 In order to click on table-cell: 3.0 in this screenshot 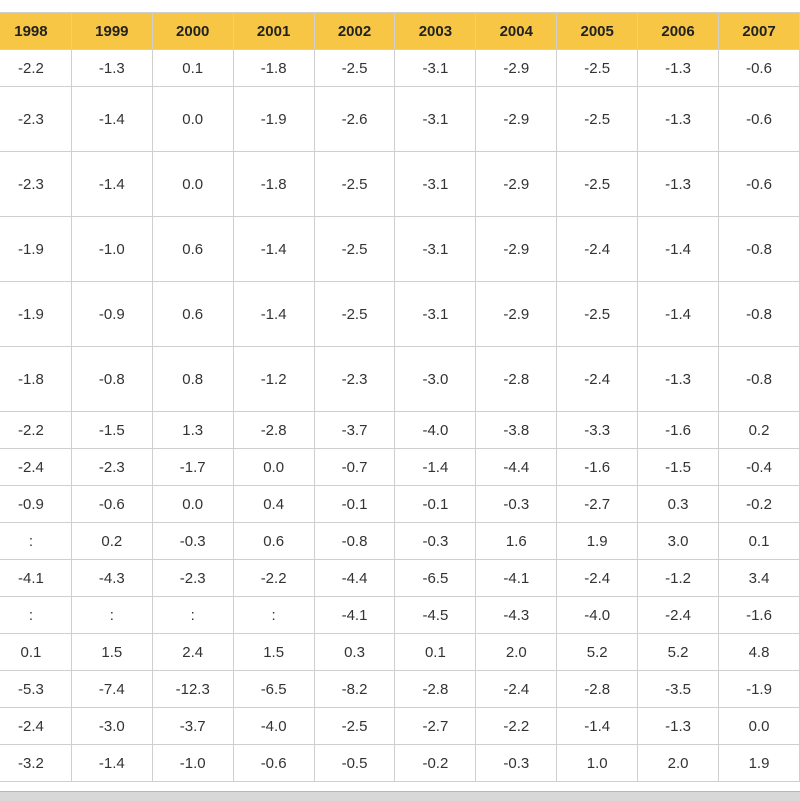, I will do `click(678, 541)`.